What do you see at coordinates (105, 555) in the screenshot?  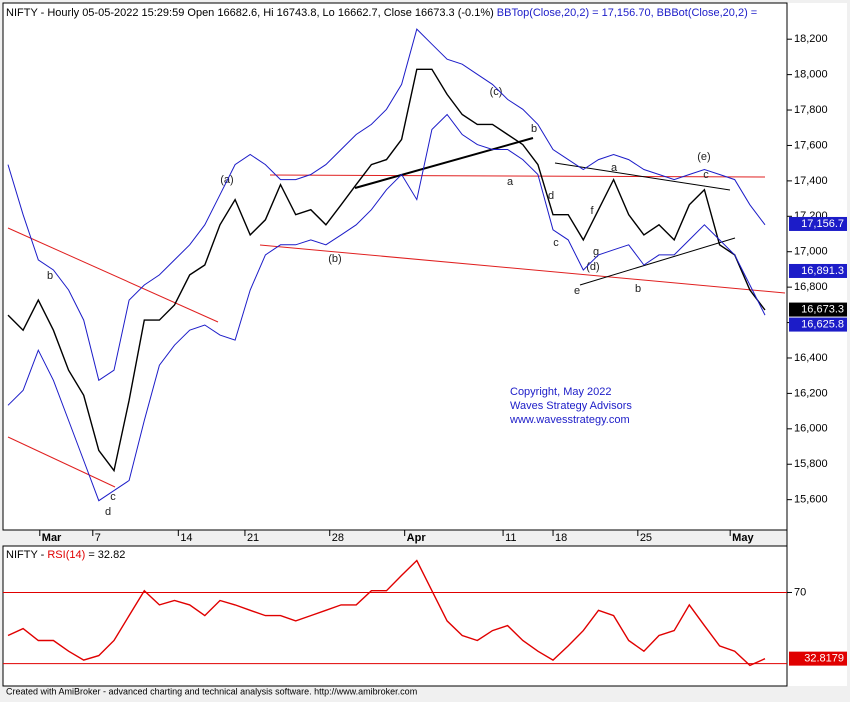 I see `rsi-title-value: = 32.82` at bounding box center [105, 555].